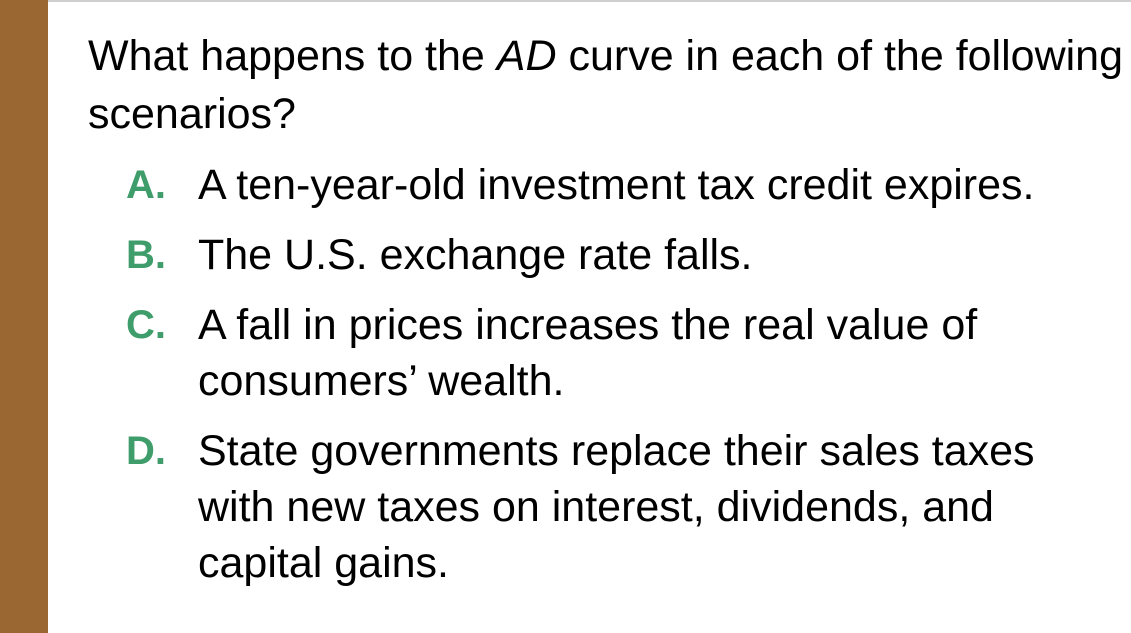 Image resolution: width=1131 pixels, height=633 pixels. What do you see at coordinates (292, 56) in the screenshot?
I see `question-prefix: What happens to the` at bounding box center [292, 56].